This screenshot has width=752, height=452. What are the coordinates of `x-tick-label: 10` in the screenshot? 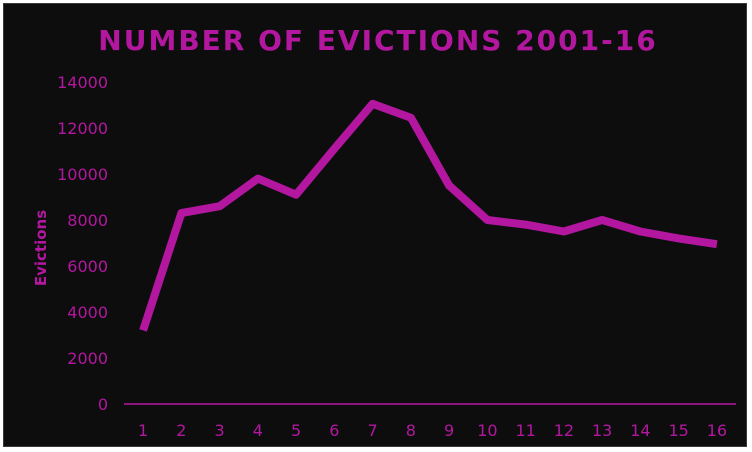 It's located at (487, 430).